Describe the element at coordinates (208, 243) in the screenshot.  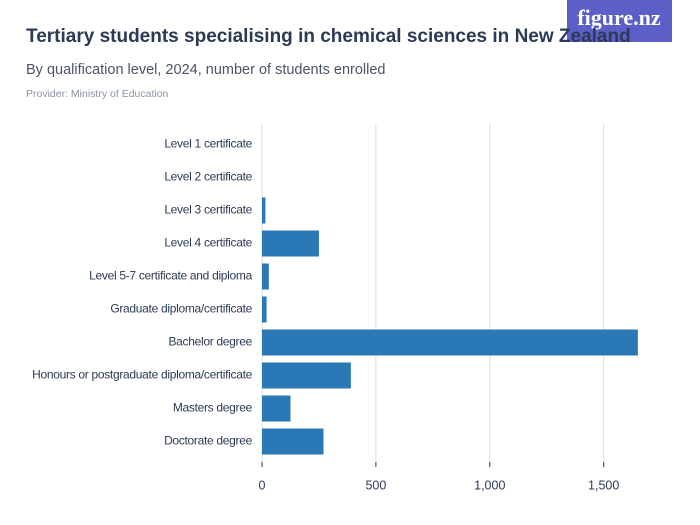
I see `y-tick-label: Level 4 certificate` at that location.